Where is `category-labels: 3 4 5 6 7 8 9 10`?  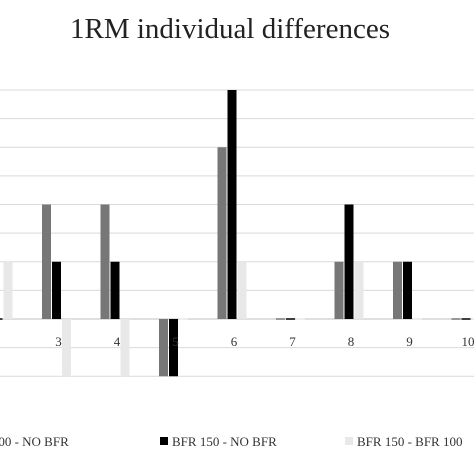 category-labels: 3 4 5 6 7 8 9 10 is located at coordinates (264, 341).